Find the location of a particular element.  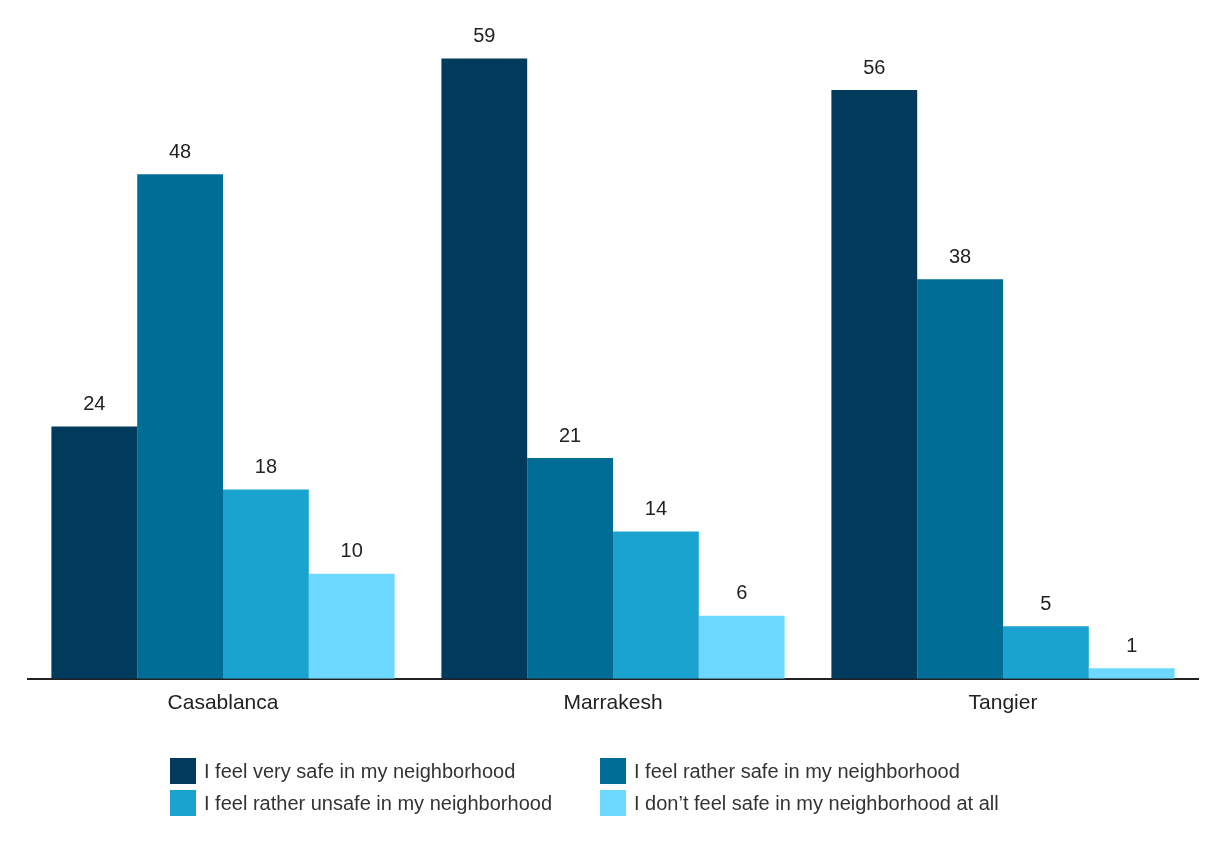

legend-label: I don’t feel safe in my neighborhood at all is located at coordinates (816, 803).